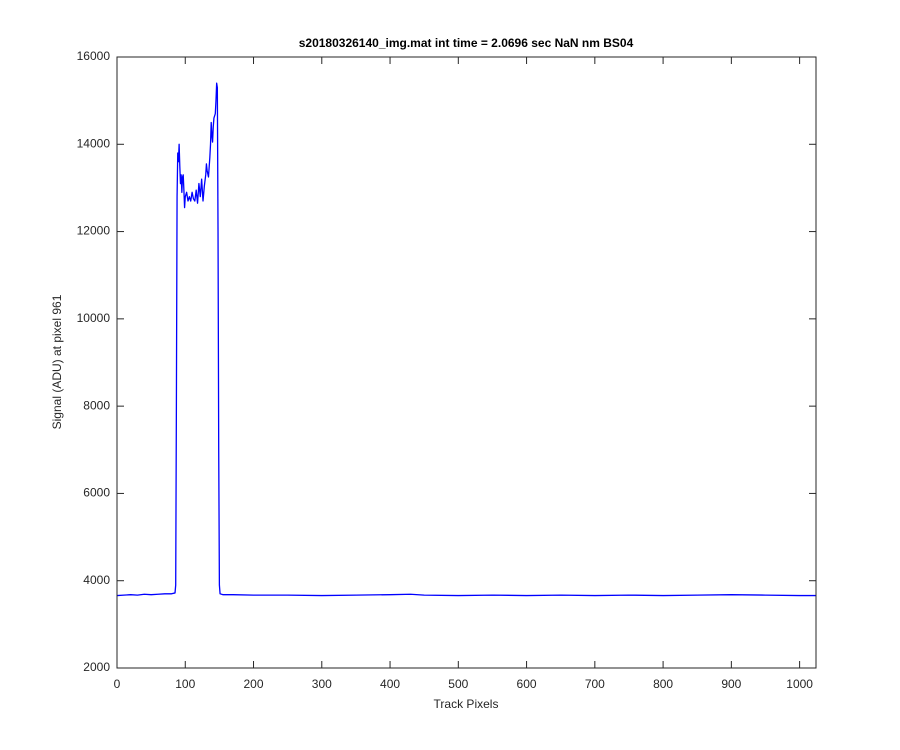 This screenshot has width=900, height=750. I want to click on x-tick-label: 200, so click(254, 684).